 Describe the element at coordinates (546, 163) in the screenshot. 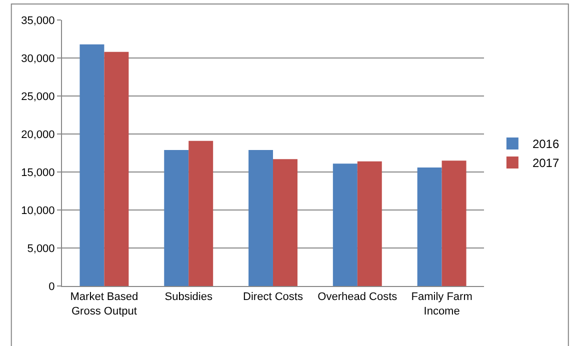

I see `legend-label: 2017` at that location.